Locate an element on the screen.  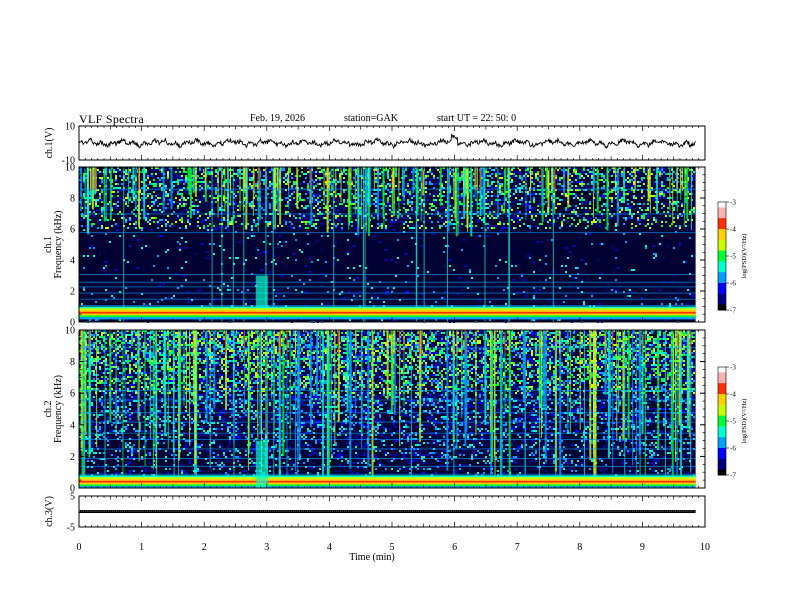
ch2-spectrogram-cbar-tick-2: -5 is located at coordinates (733, 422).